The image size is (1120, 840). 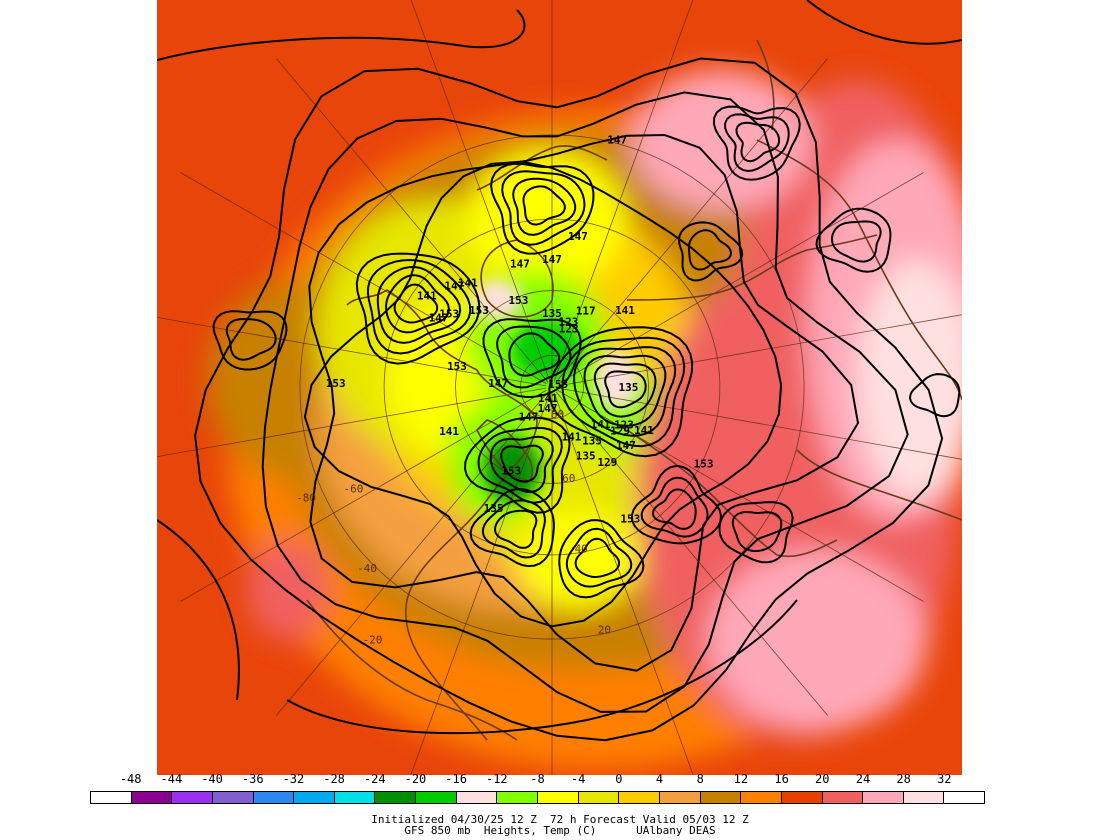 I want to click on latitude-label: 40, so click(x=581, y=548).